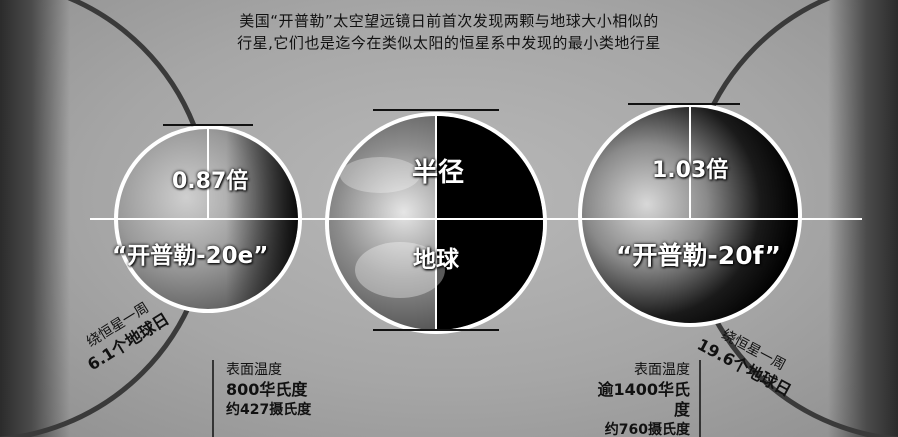  Describe the element at coordinates (436, 223) in the screenshot. I see `planet-earth` at that location.